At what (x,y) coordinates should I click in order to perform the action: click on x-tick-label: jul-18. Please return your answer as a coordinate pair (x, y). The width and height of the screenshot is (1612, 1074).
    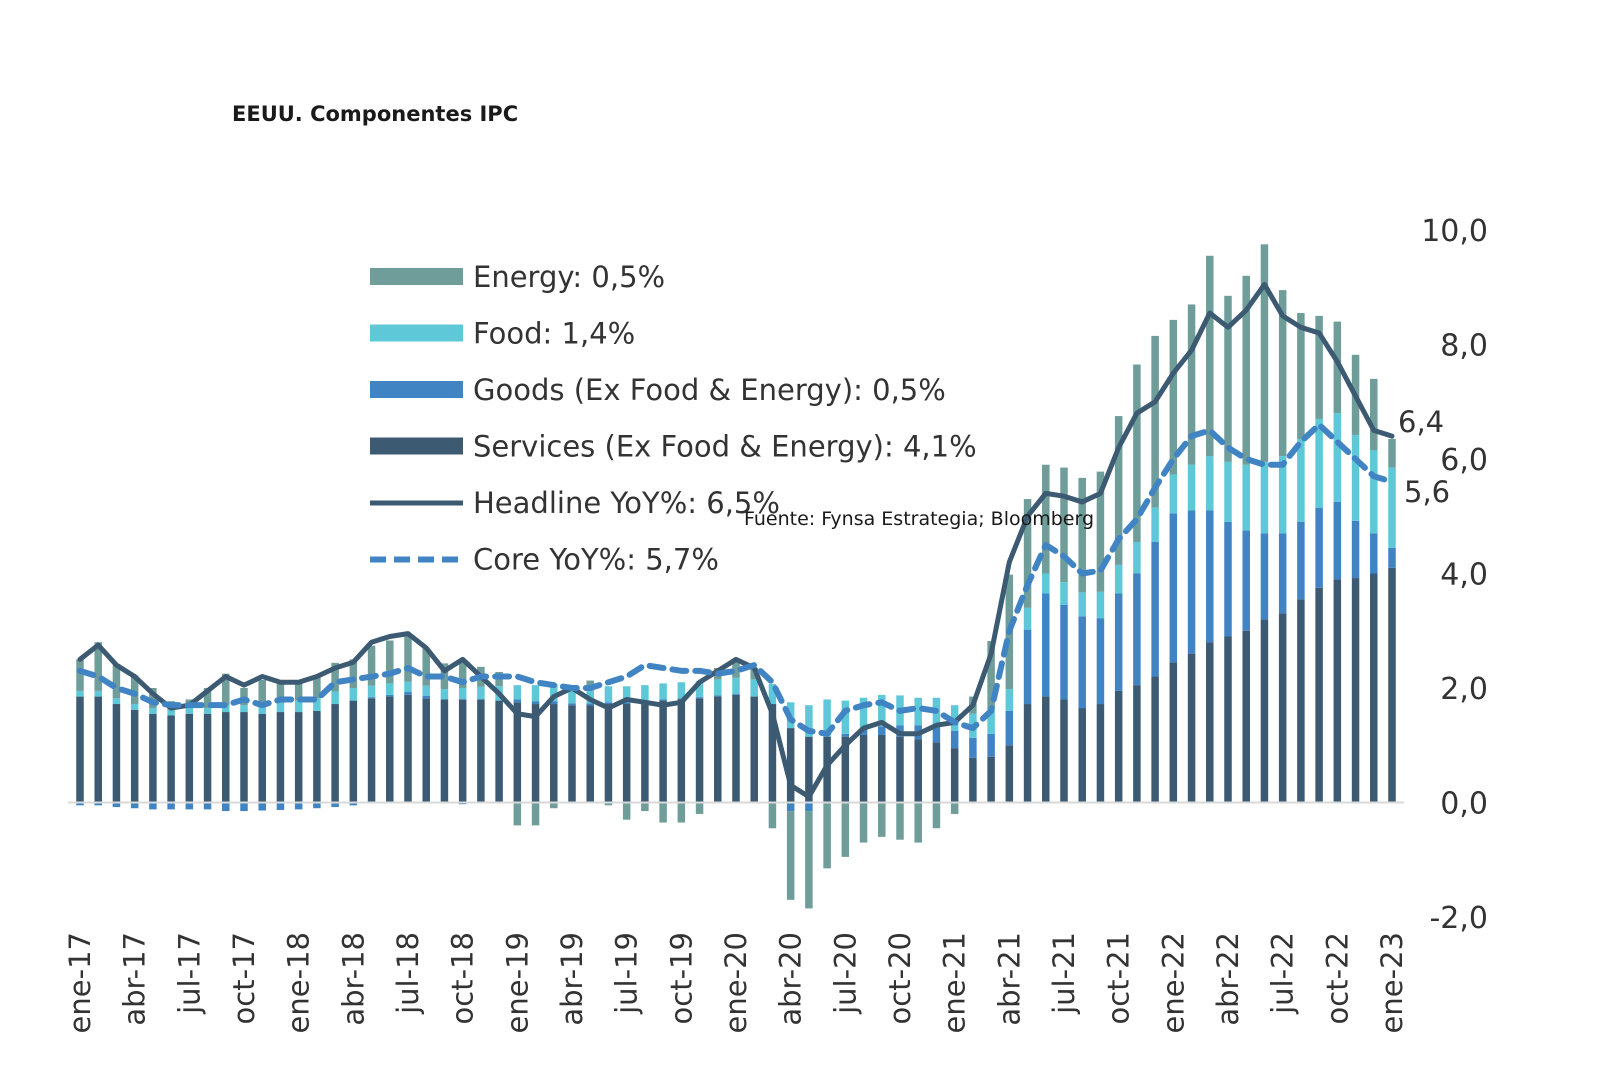
    Looking at the image, I should click on (408, 973).